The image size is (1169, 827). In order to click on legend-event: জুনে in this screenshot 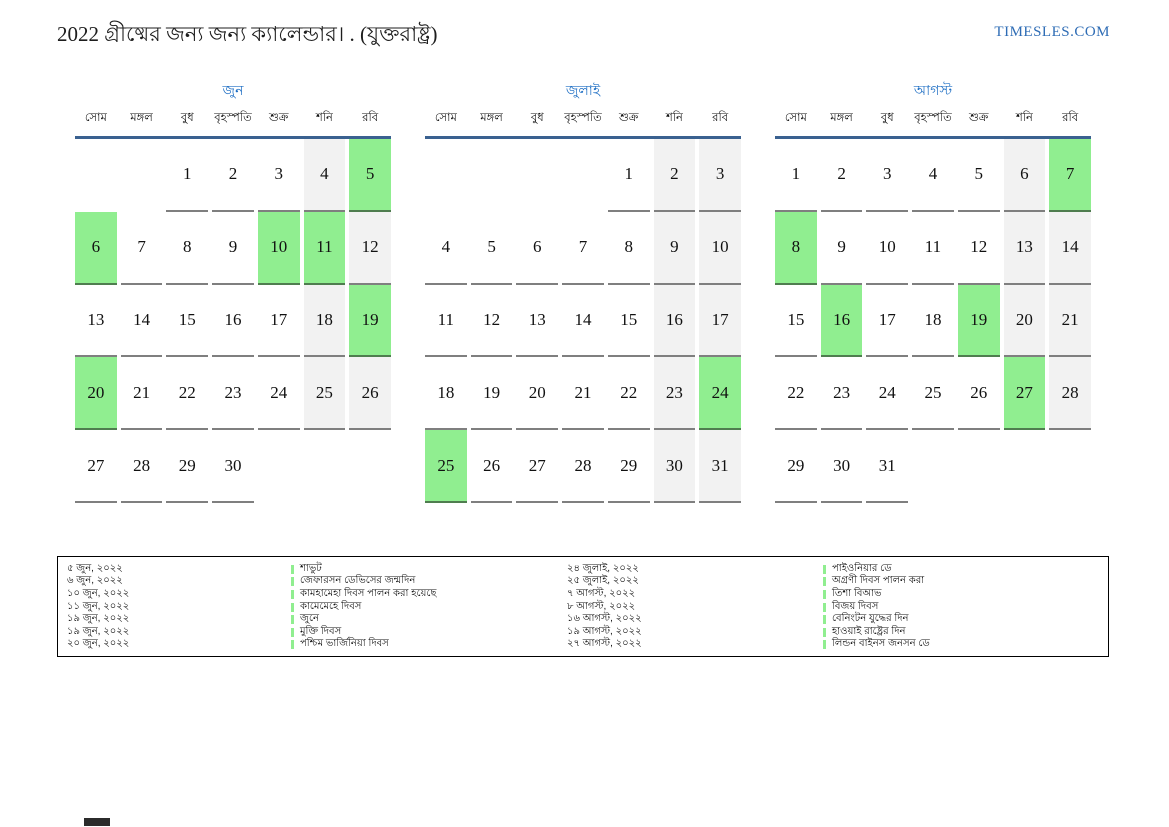, I will do `click(309, 619)`.